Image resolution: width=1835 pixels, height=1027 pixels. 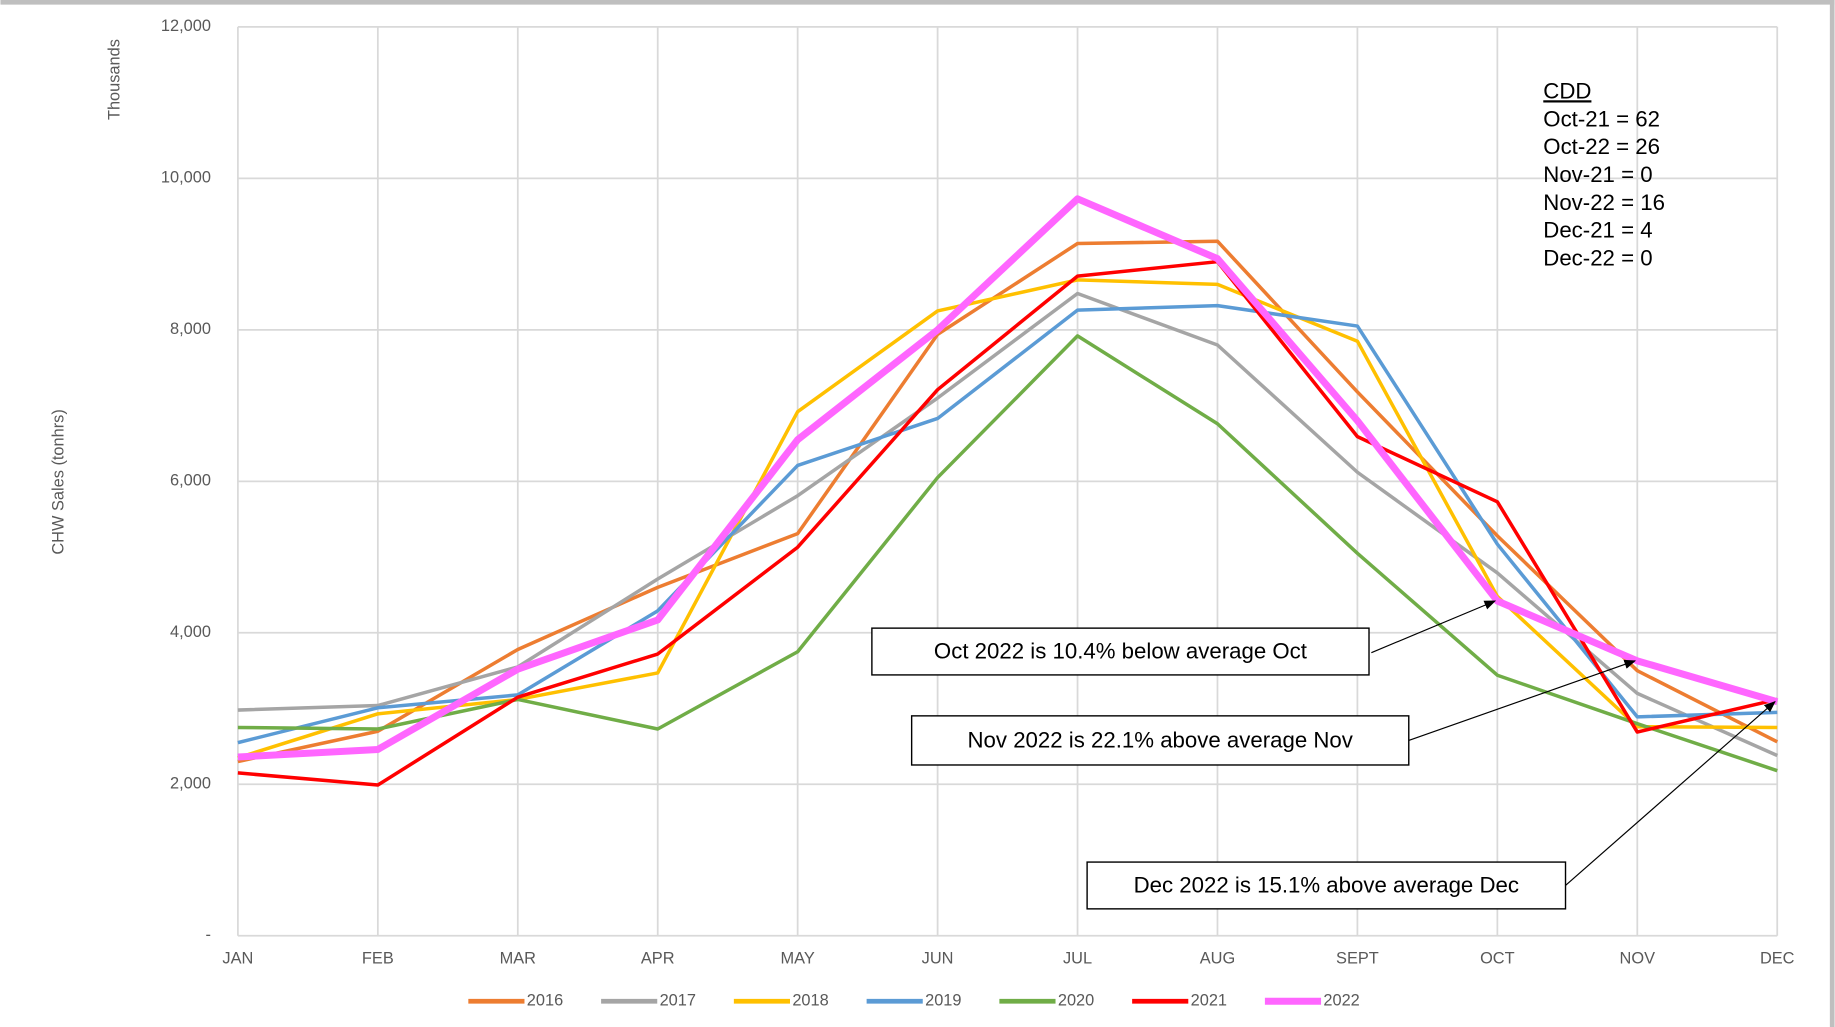 I want to click on x-tick-label: DEC, so click(x=1777, y=958).